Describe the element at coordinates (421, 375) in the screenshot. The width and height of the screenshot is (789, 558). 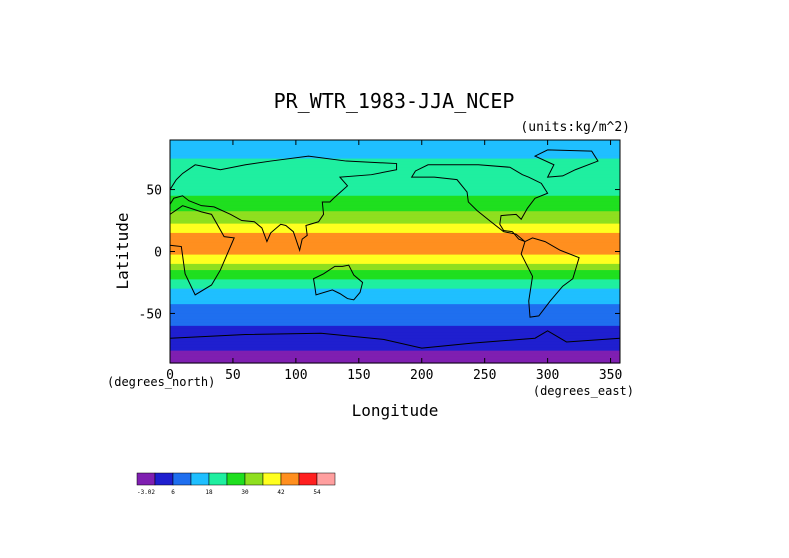
I see `x-tick-label: 200` at that location.